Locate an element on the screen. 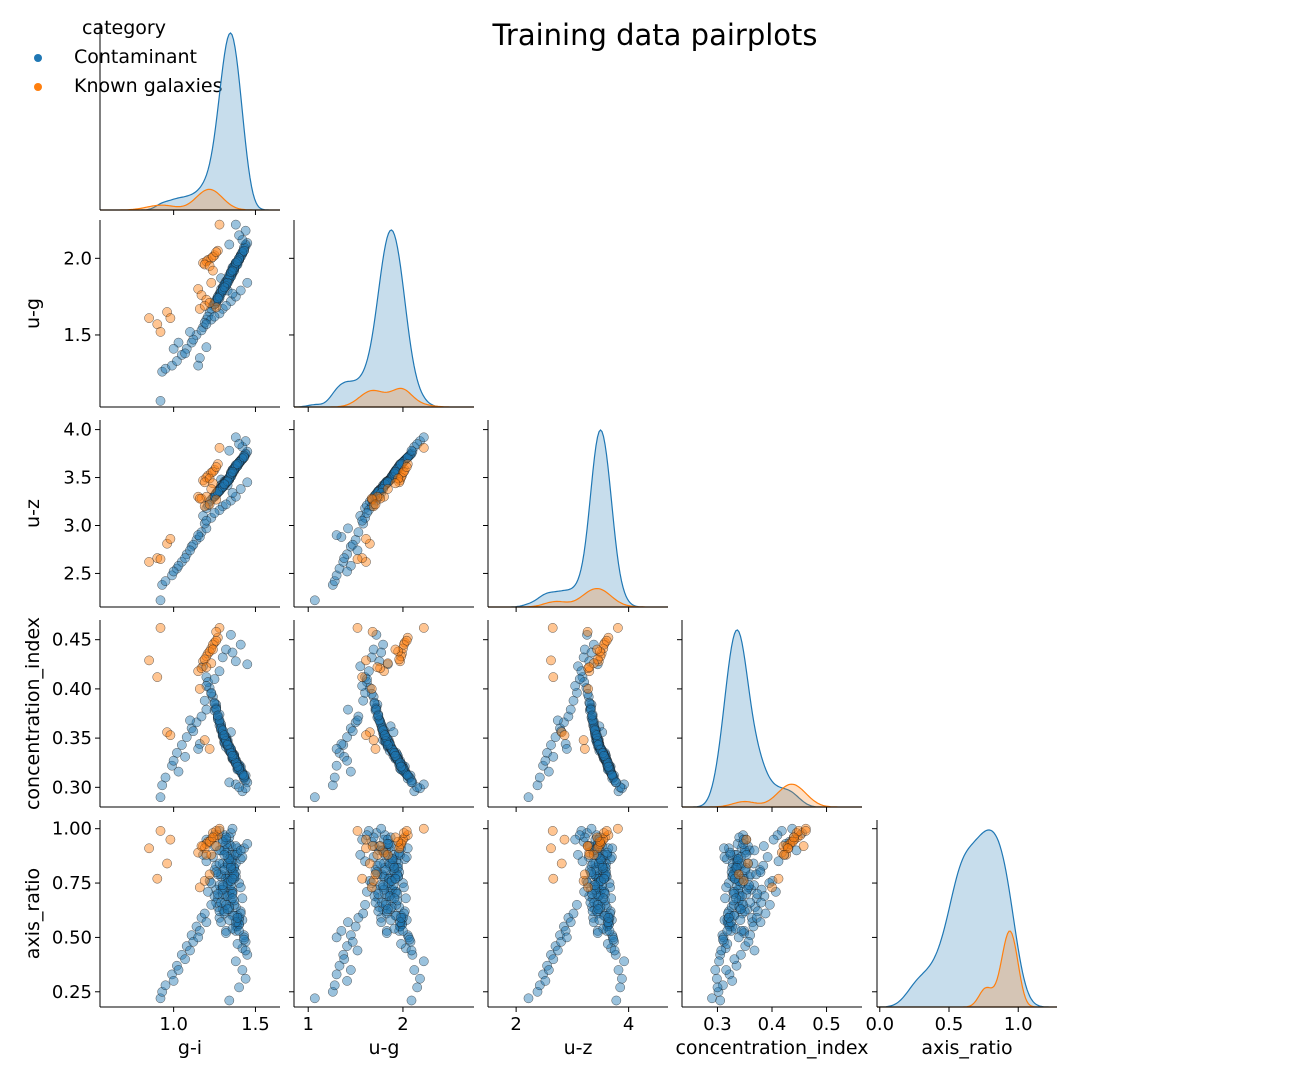  x-tick-label: 0.0 is located at coordinates (879, 1024).